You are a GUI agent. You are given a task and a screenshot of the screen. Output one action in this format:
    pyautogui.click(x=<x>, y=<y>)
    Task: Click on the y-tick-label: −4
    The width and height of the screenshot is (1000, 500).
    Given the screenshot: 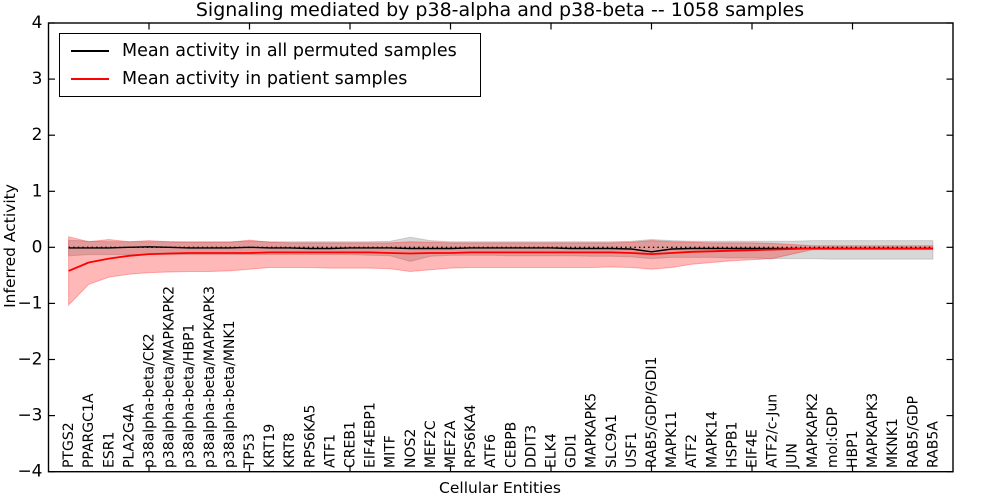 What is the action you would take?
    pyautogui.click(x=29, y=472)
    